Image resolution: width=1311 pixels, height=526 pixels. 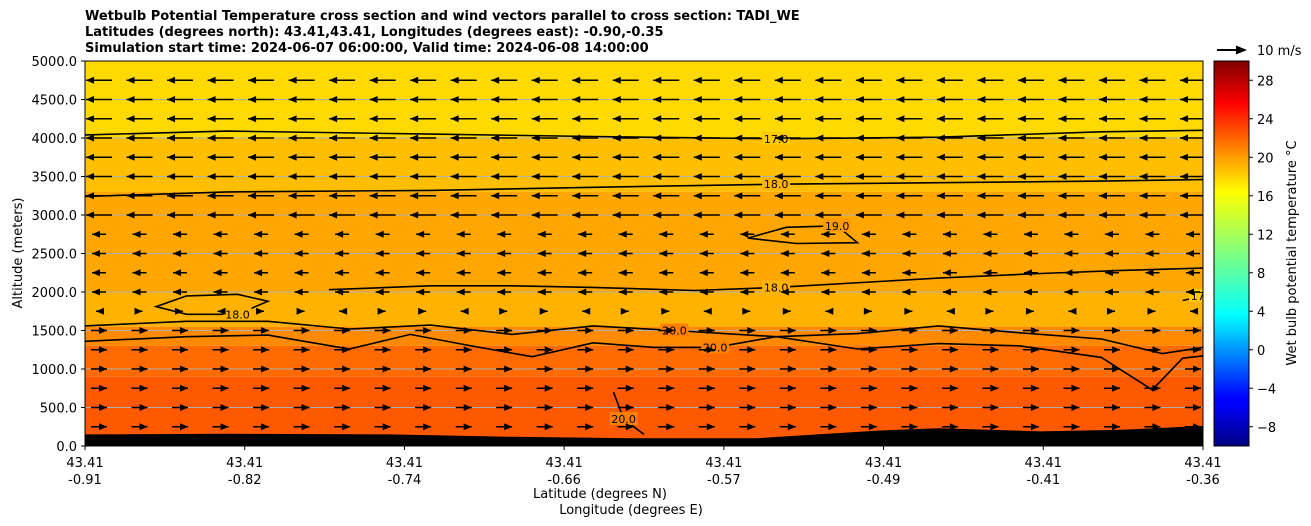 I want to click on temperature-band, so click(x=644, y=361).